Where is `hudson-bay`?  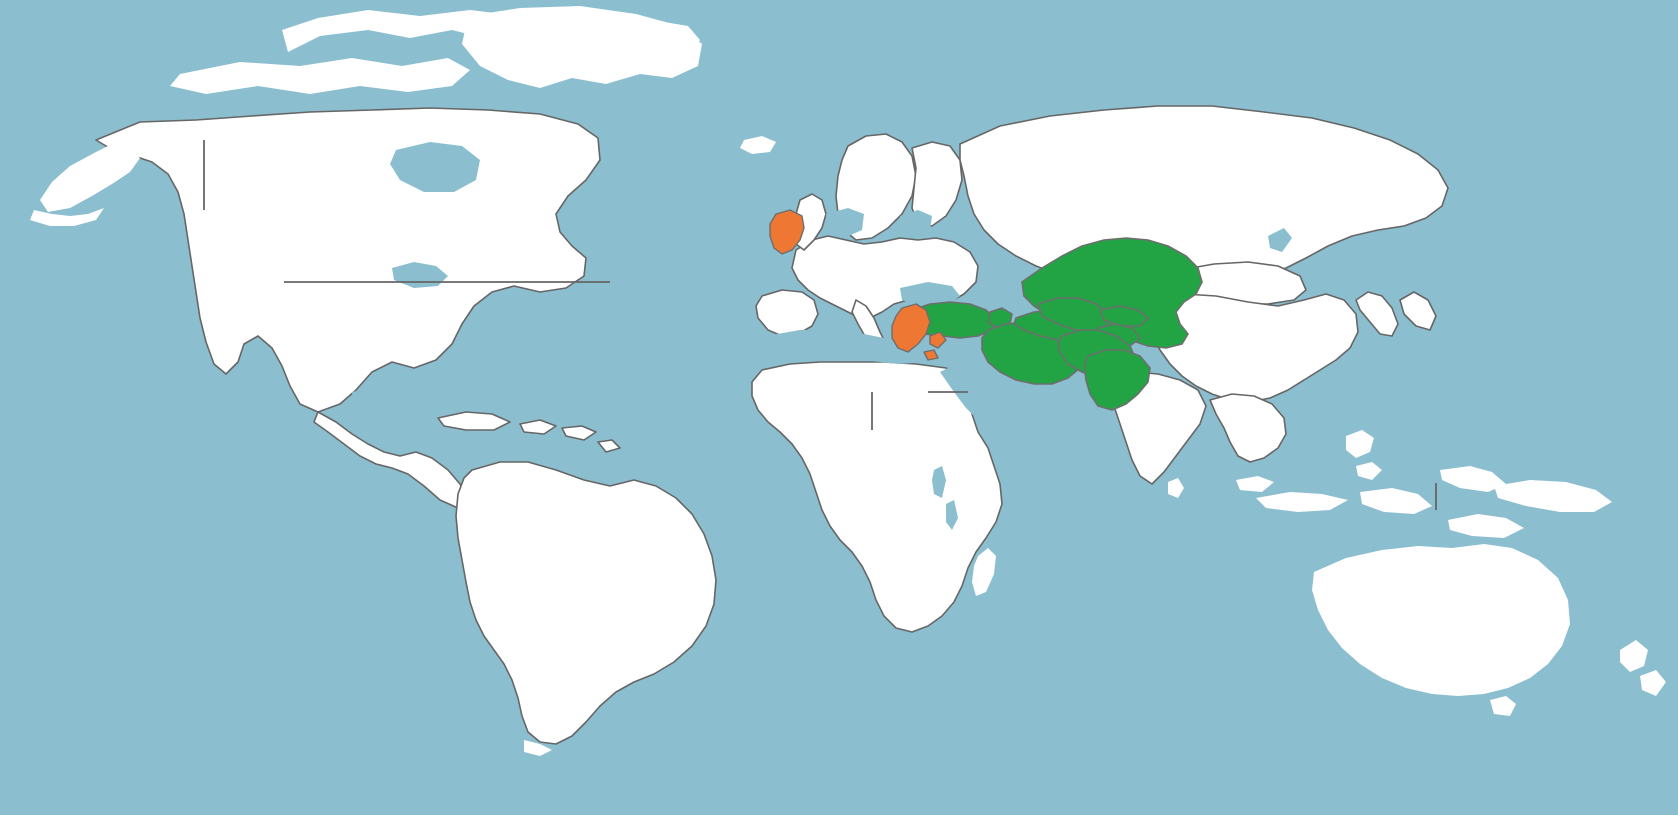 hudson-bay is located at coordinates (435, 167).